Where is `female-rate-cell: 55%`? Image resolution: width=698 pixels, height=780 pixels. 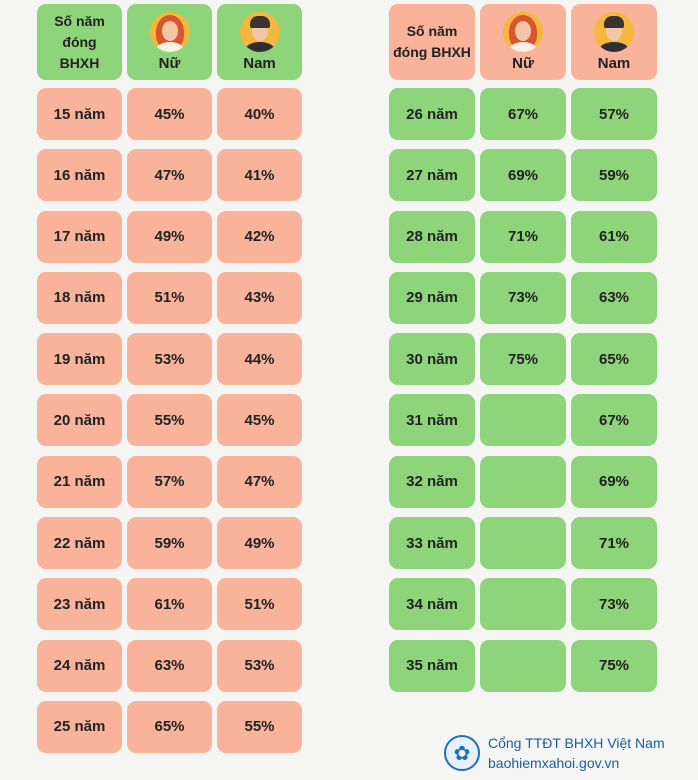 female-rate-cell: 55% is located at coordinates (169, 420).